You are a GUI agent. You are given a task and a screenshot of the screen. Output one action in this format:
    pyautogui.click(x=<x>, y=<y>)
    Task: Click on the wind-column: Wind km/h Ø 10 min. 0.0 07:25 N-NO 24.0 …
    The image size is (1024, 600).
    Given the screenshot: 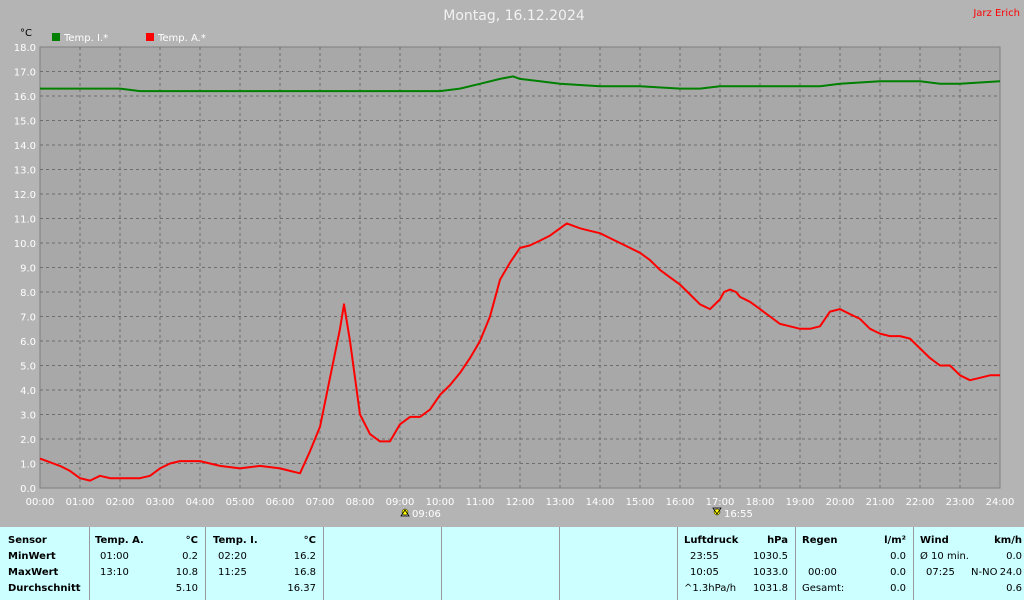 What is the action you would take?
    pyautogui.click(x=969, y=563)
    